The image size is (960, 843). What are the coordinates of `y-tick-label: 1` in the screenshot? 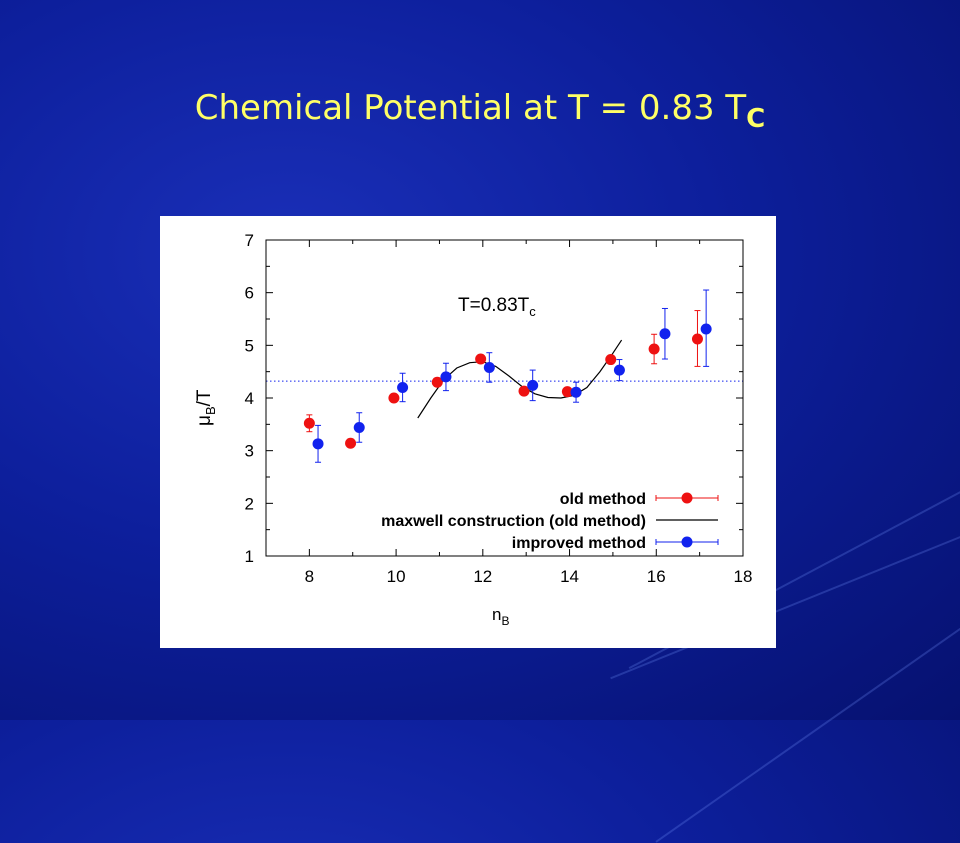 It's located at (249, 556).